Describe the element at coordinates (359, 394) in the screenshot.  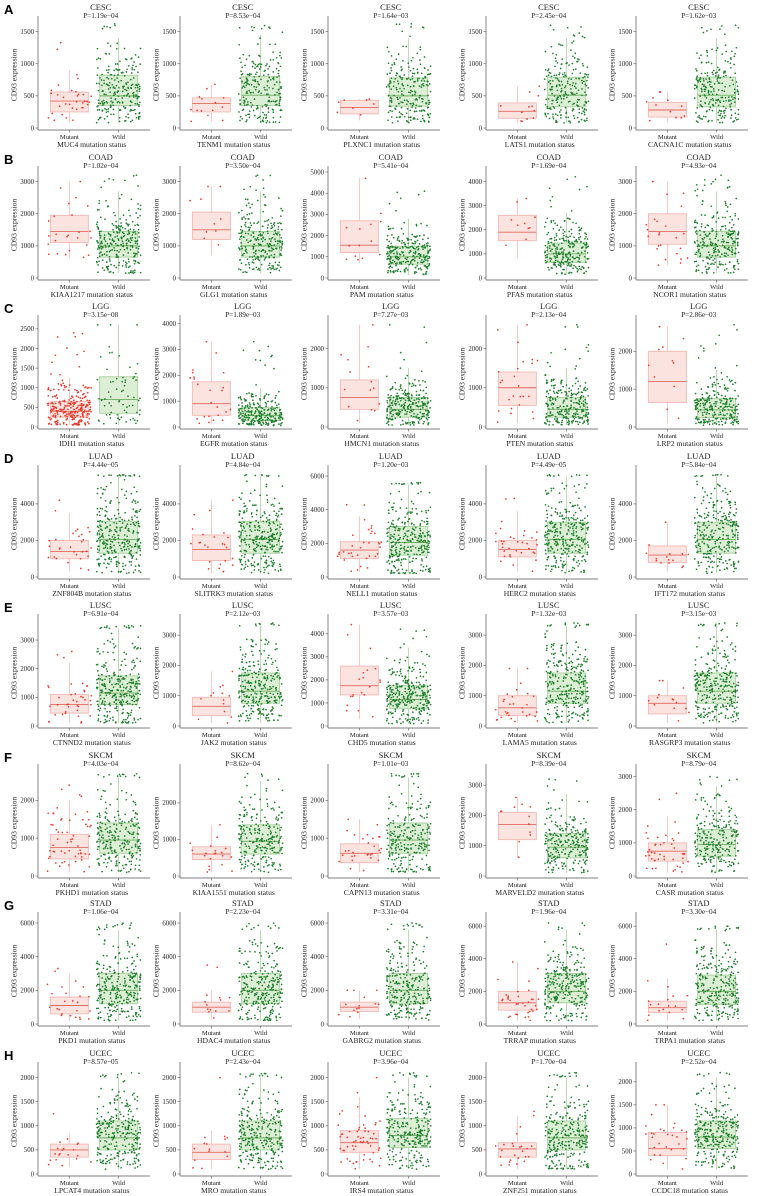
I see `mutant-box` at that location.